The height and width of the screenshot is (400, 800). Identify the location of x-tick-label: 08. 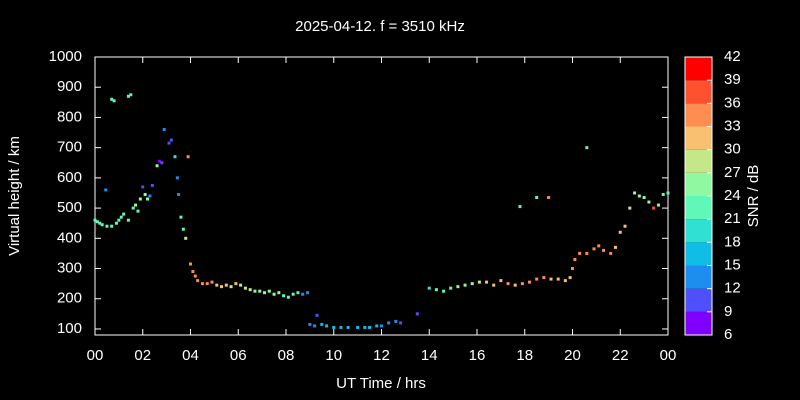
(286, 355).